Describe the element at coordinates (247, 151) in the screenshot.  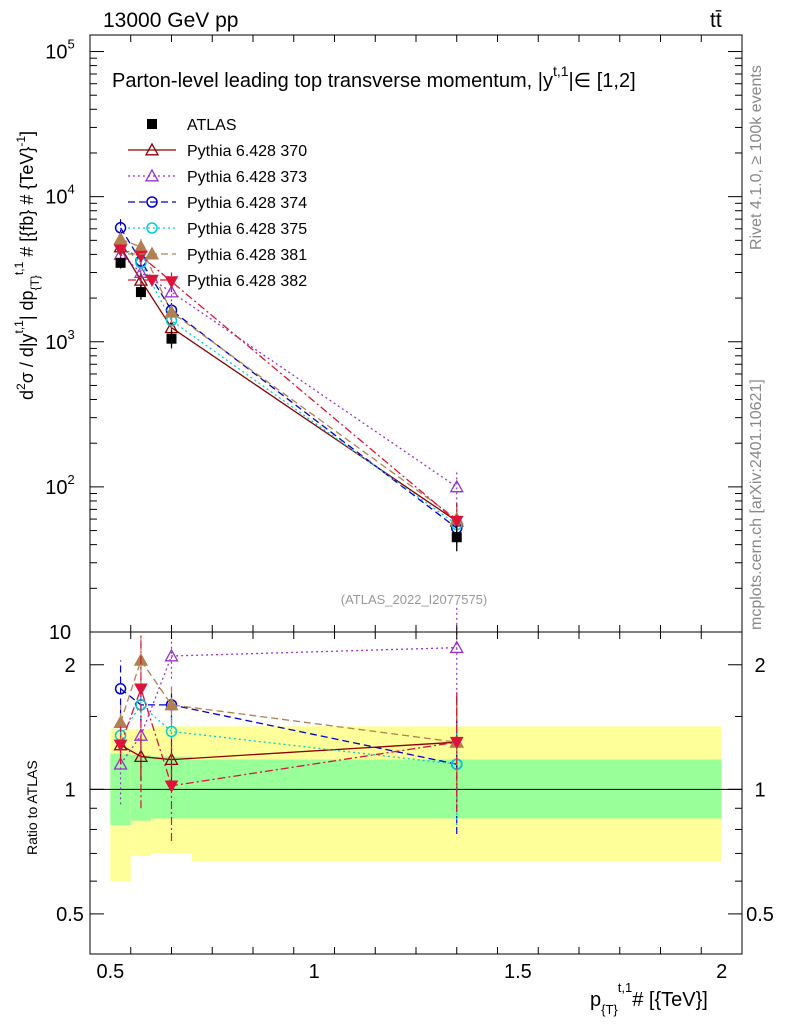
I see `legend-label: Pythia 6.428 370` at that location.